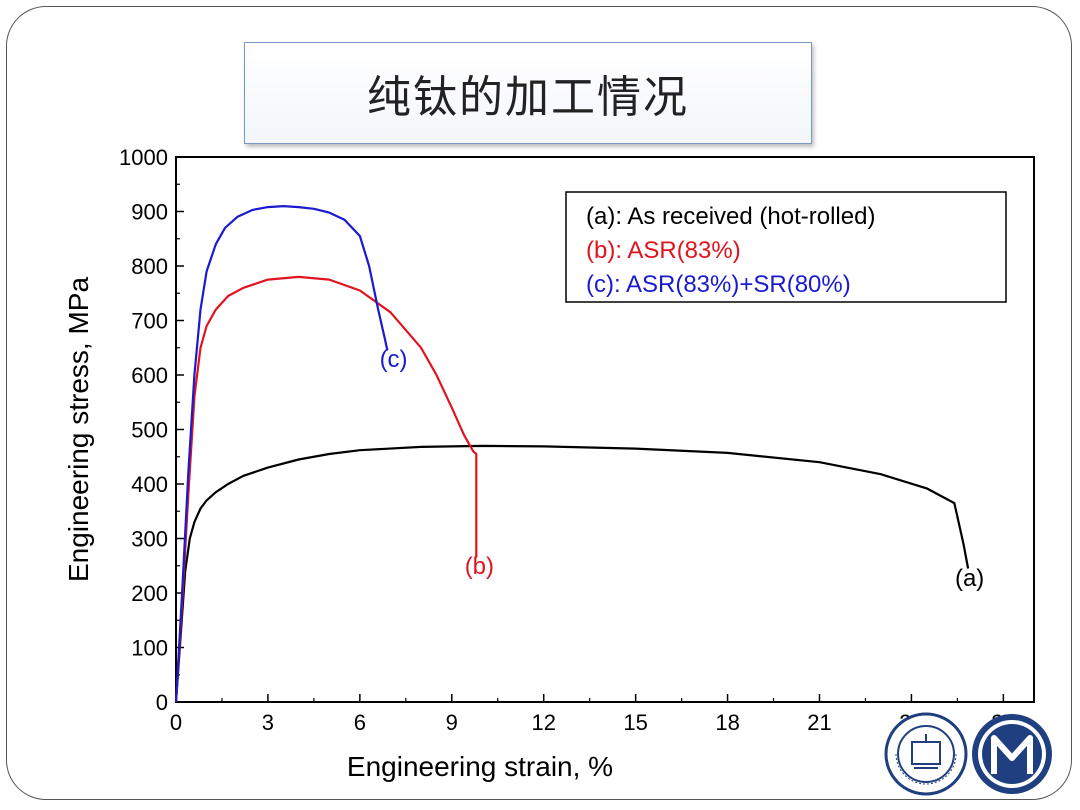 The image size is (1080, 810). Describe the element at coordinates (149, 593) in the screenshot. I see `y-tick-label: 200` at that location.